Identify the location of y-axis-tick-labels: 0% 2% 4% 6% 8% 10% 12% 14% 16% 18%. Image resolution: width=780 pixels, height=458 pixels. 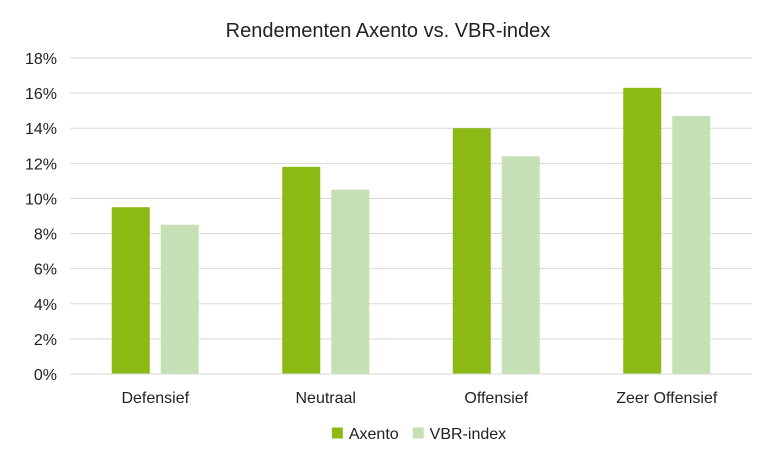
(41, 217).